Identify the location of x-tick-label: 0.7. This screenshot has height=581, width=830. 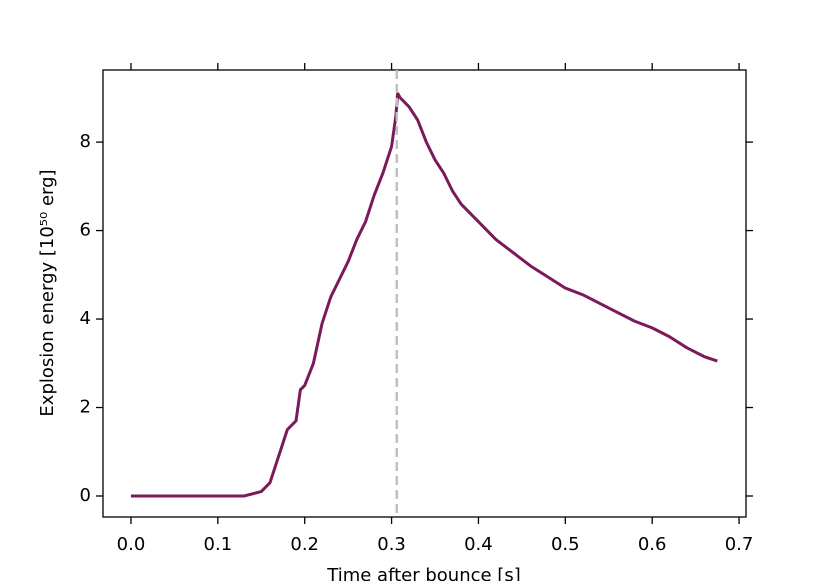
(739, 544).